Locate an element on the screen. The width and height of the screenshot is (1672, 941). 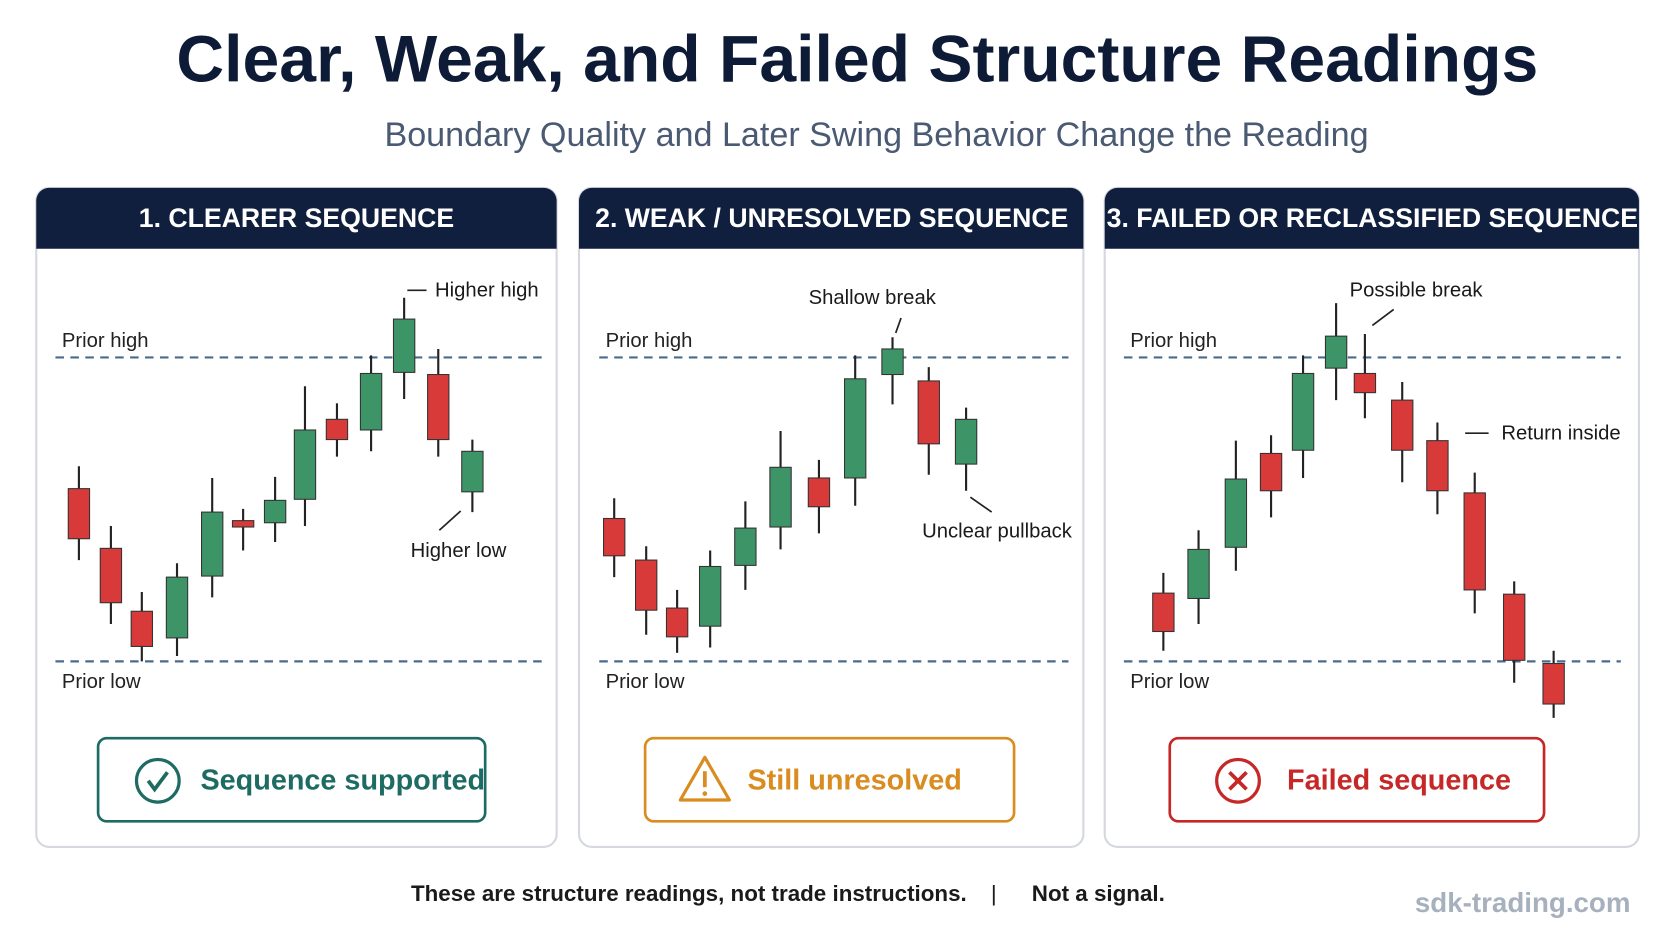
brand: sdk-trading.com is located at coordinates (1523, 902).